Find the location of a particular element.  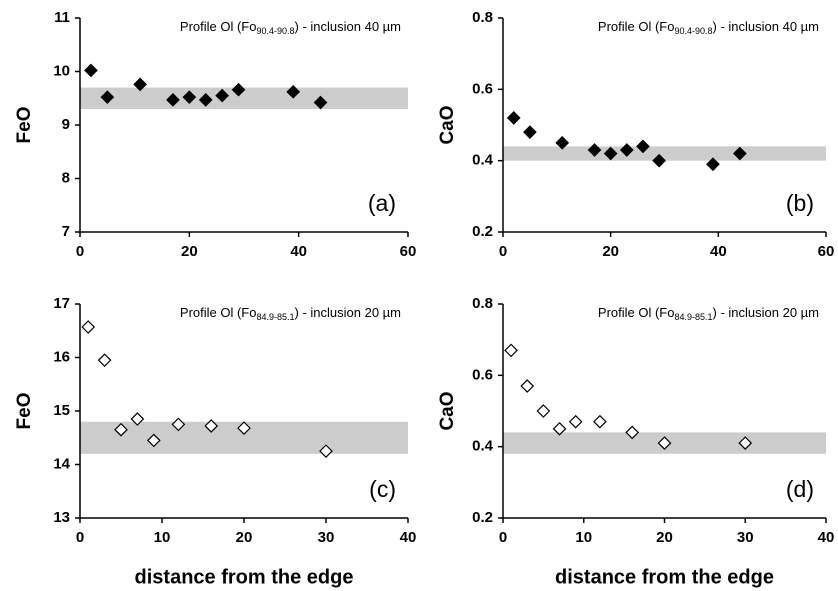

y-tick-label: 7 is located at coordinates (66, 231).